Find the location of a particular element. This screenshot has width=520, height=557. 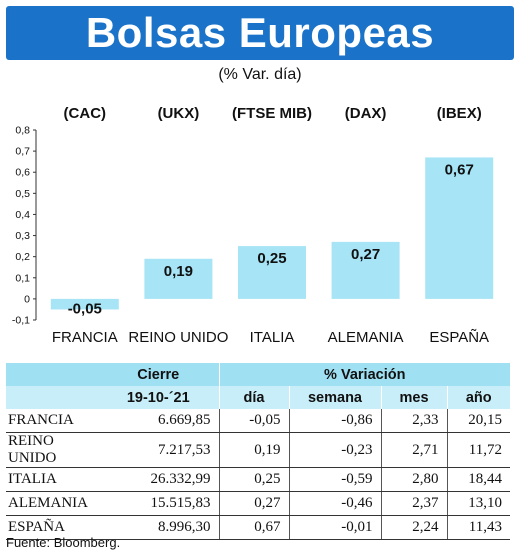

row-cierre: 26.332,99 is located at coordinates (158, 479).